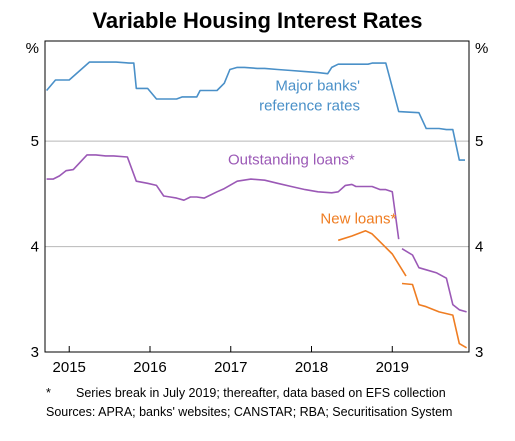 The width and height of the screenshot is (515, 441). What do you see at coordinates (317, 86) in the screenshot?
I see `series-annotation: Major banks'` at bounding box center [317, 86].